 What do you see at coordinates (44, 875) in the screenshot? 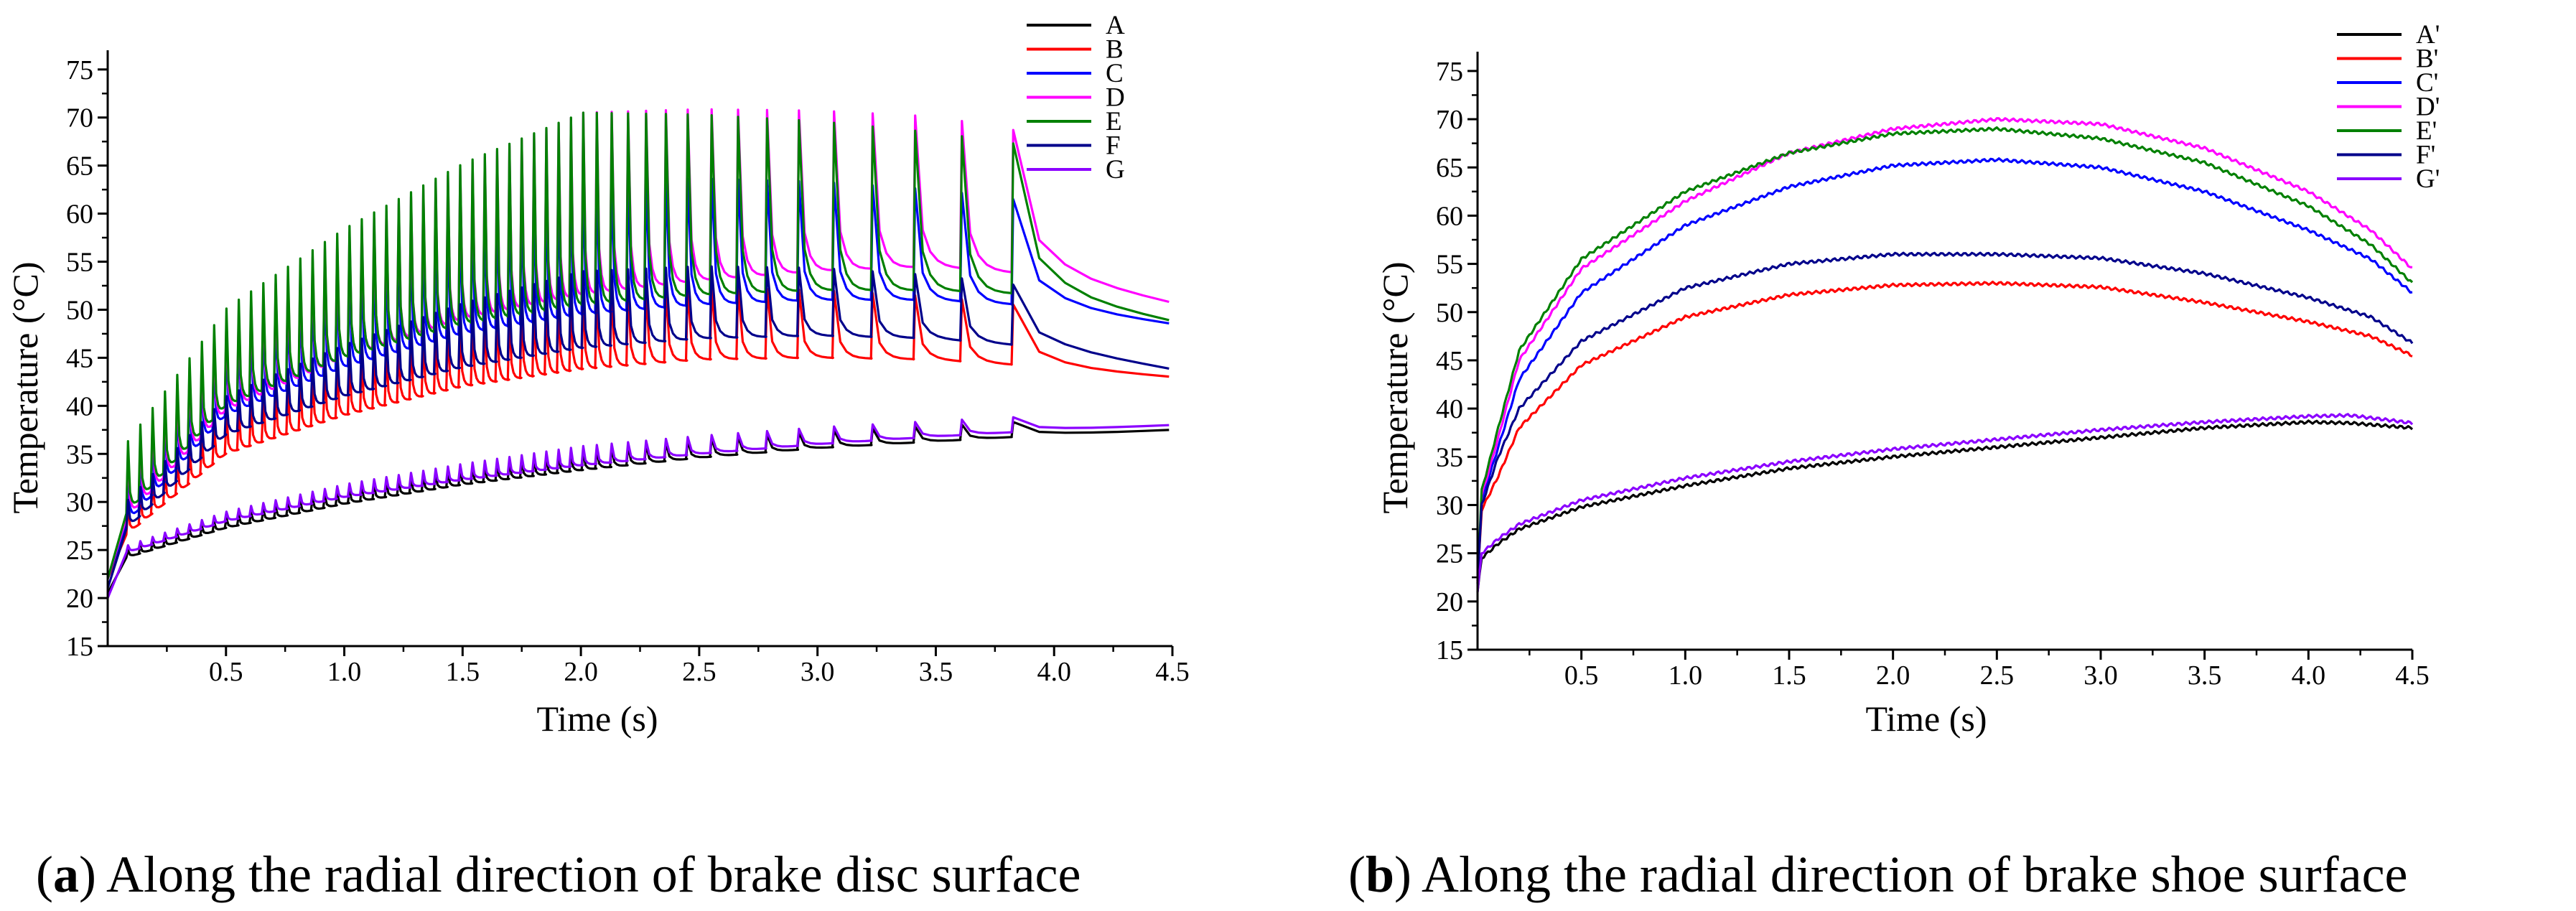
I see `panel-a-caption-open-paren: (` at bounding box center [44, 875].